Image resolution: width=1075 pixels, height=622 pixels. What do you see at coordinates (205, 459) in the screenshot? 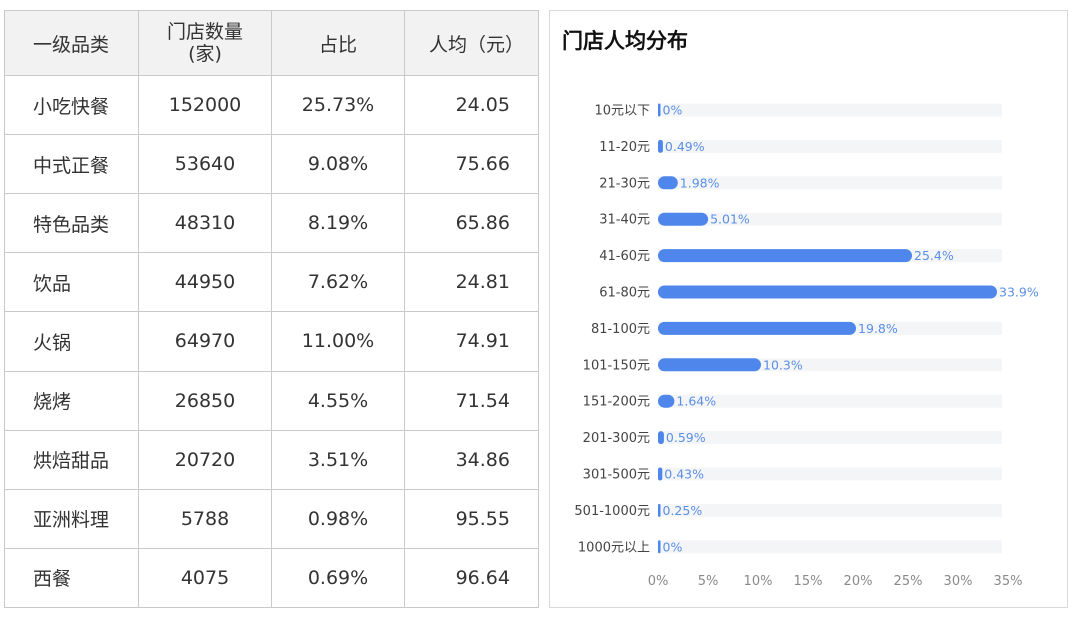
I see `cell-store-count: 20720` at bounding box center [205, 459].